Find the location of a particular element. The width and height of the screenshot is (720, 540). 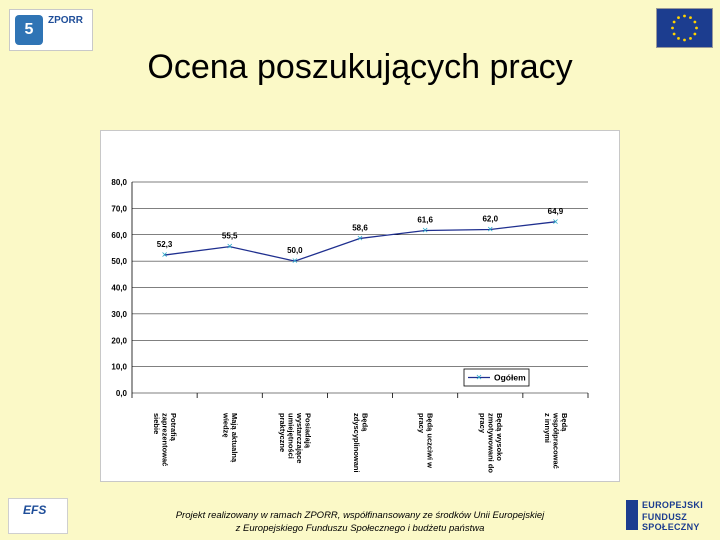

efs-logo-word: EFS is located at coordinates (35, 510).